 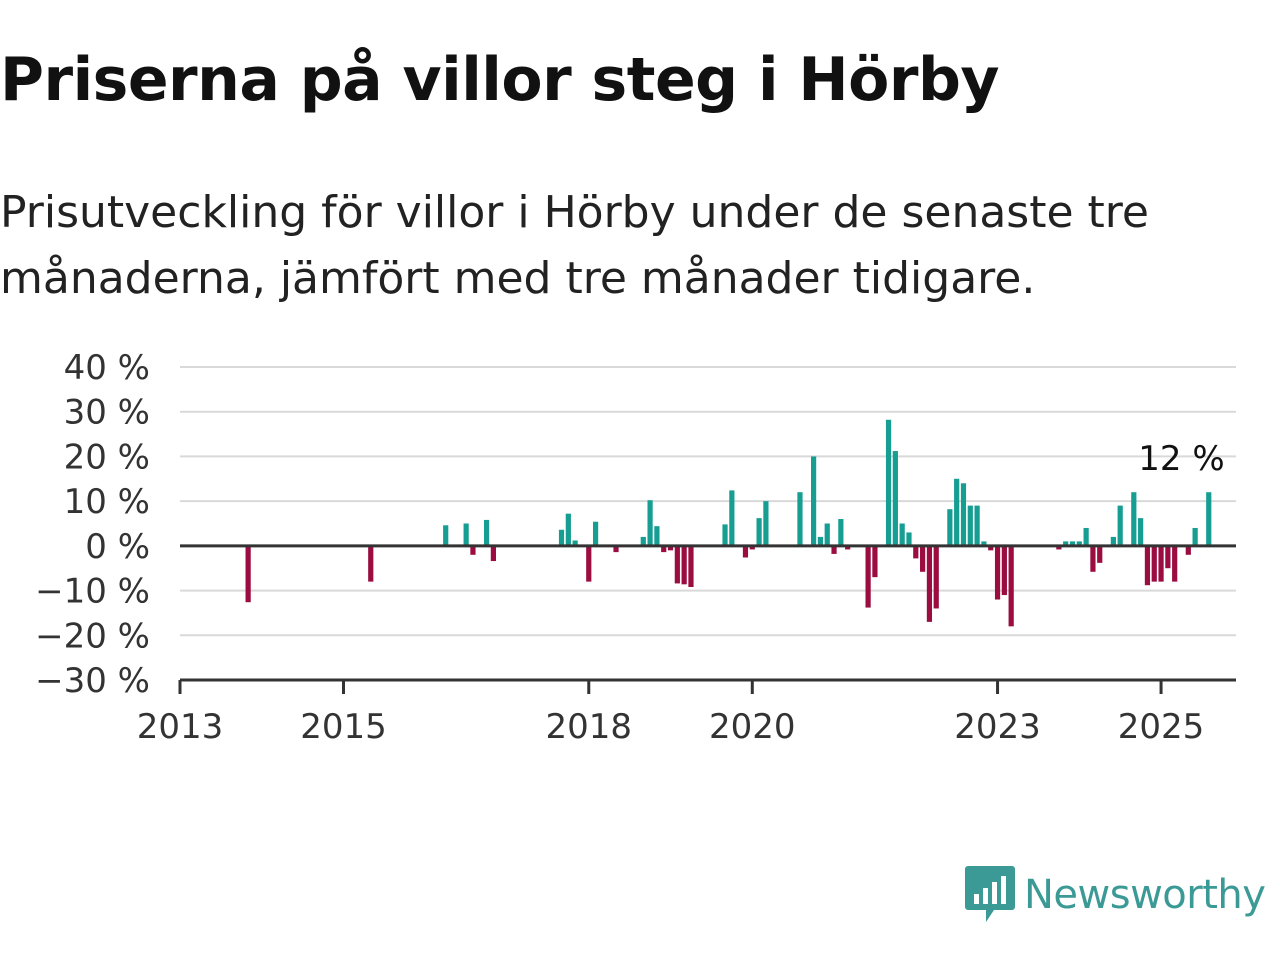 I want to click on latest-value-label: 12 %, so click(x=1181, y=459).